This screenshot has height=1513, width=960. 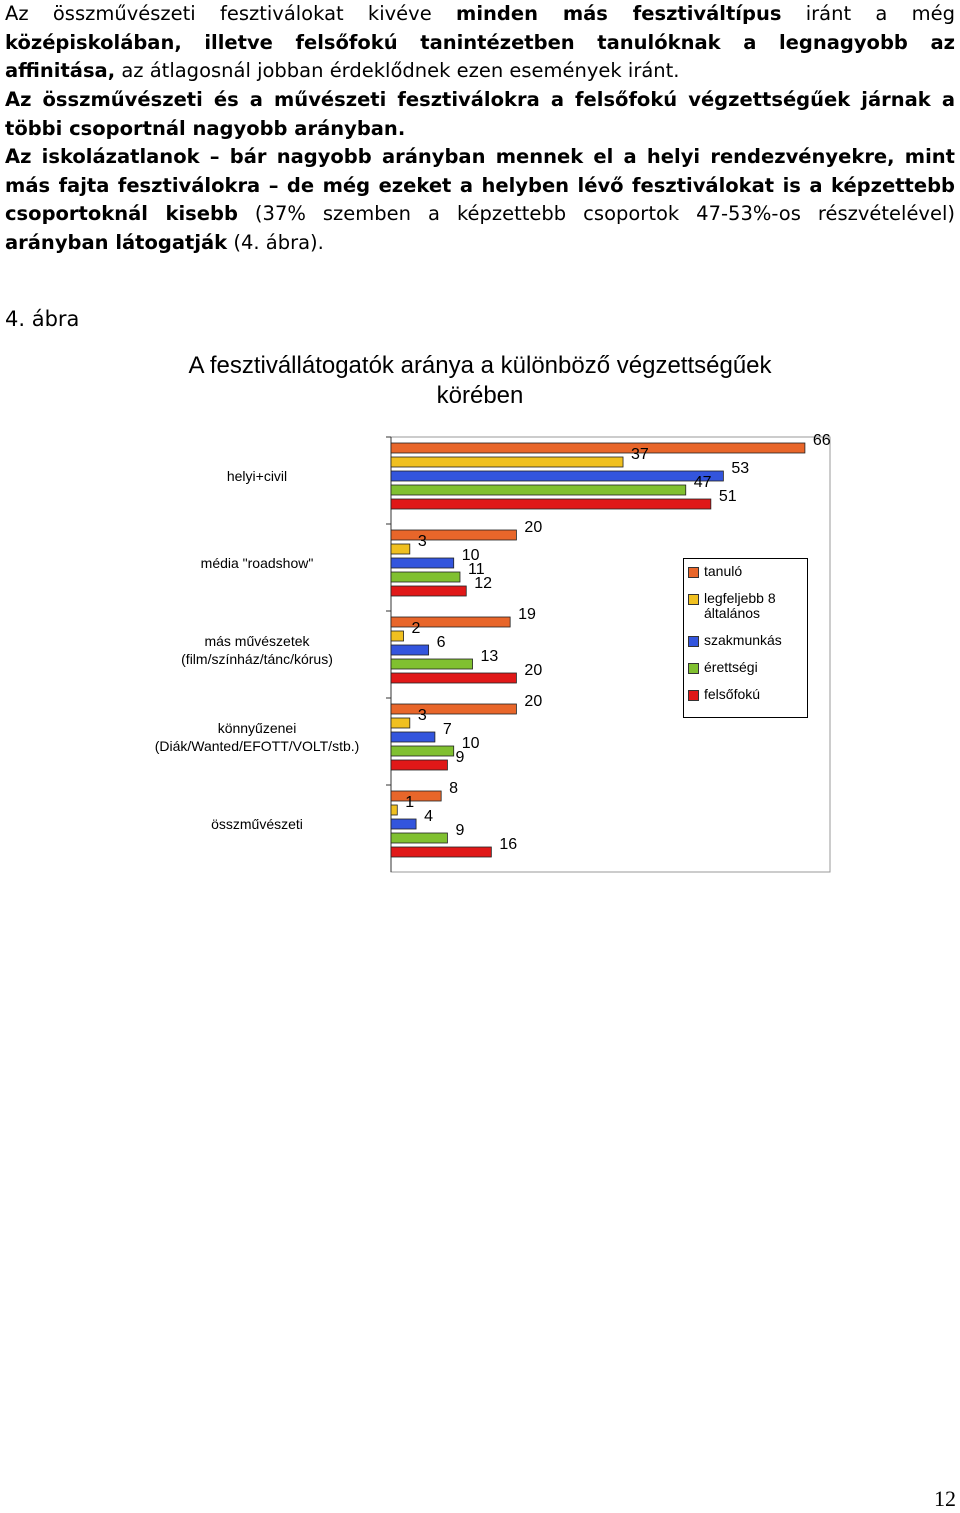 What do you see at coordinates (740, 605) in the screenshot?
I see `legend-label: legfeljebb 8 általános` at bounding box center [740, 605].